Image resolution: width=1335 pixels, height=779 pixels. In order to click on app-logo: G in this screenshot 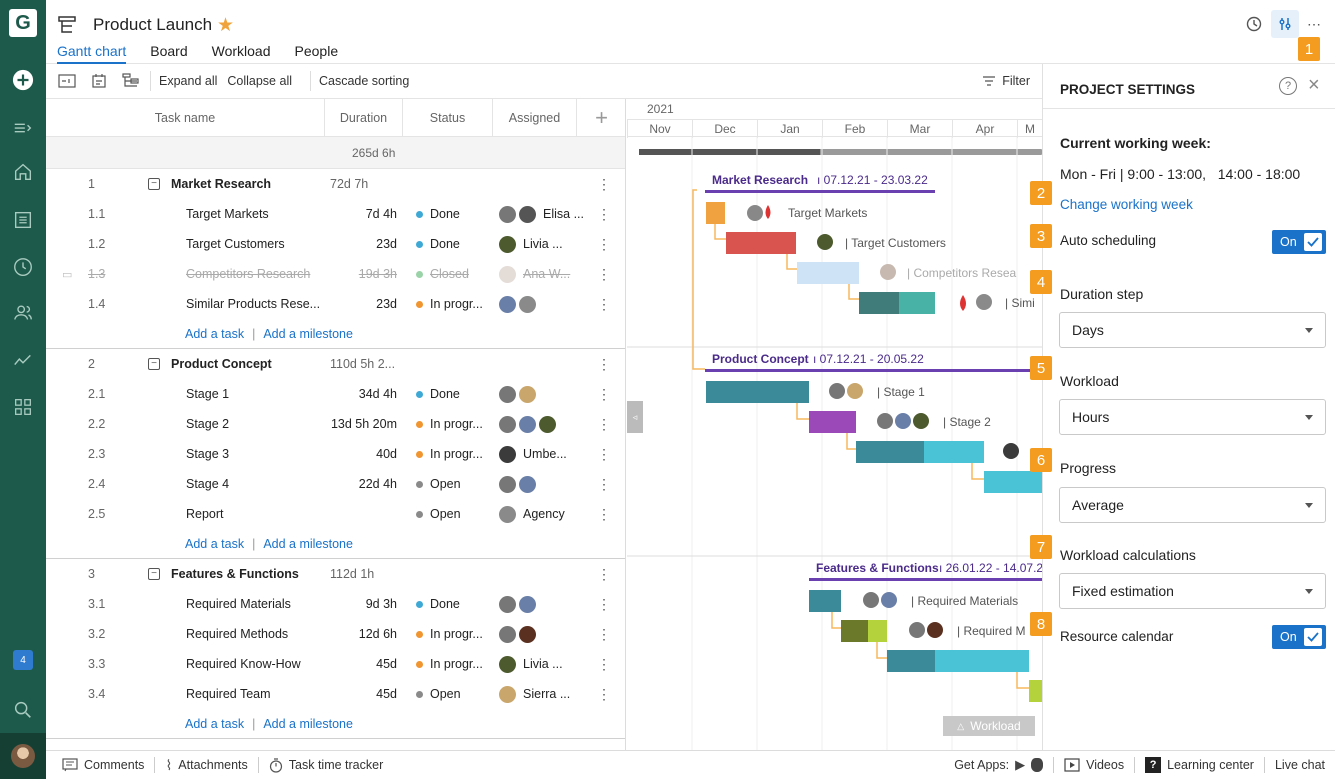, I will do `click(23, 23)`.